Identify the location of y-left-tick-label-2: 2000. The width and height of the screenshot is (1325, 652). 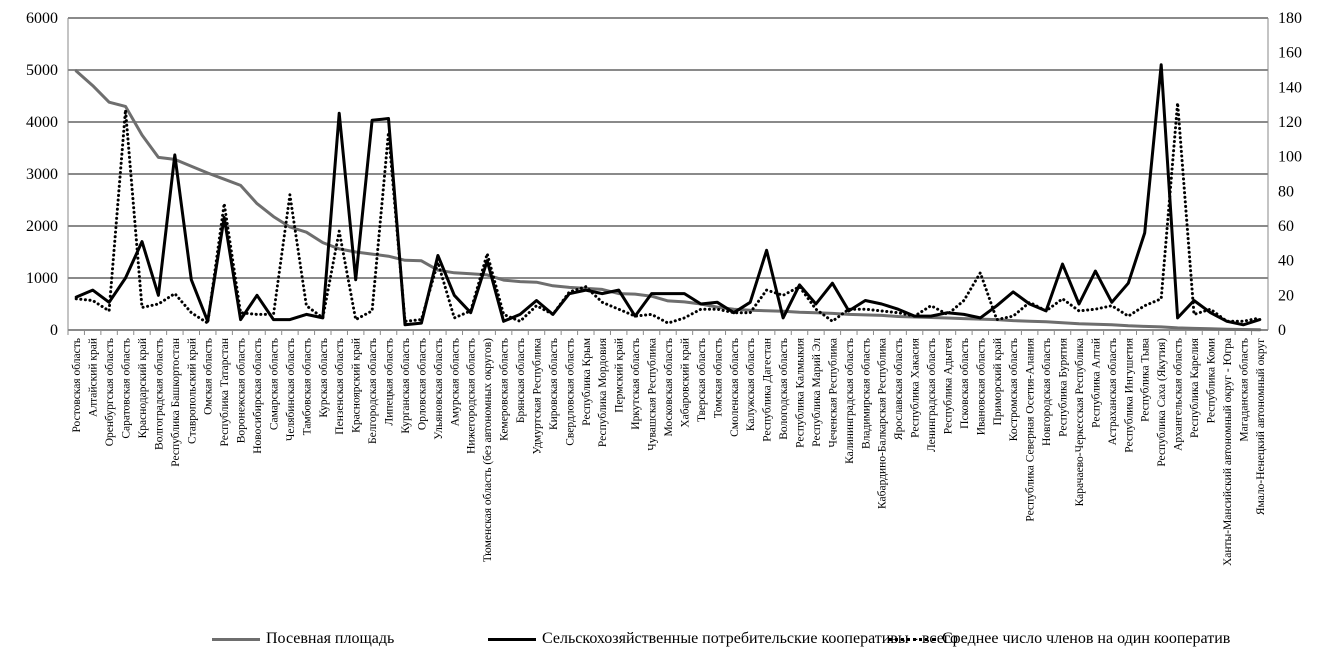
(42, 226).